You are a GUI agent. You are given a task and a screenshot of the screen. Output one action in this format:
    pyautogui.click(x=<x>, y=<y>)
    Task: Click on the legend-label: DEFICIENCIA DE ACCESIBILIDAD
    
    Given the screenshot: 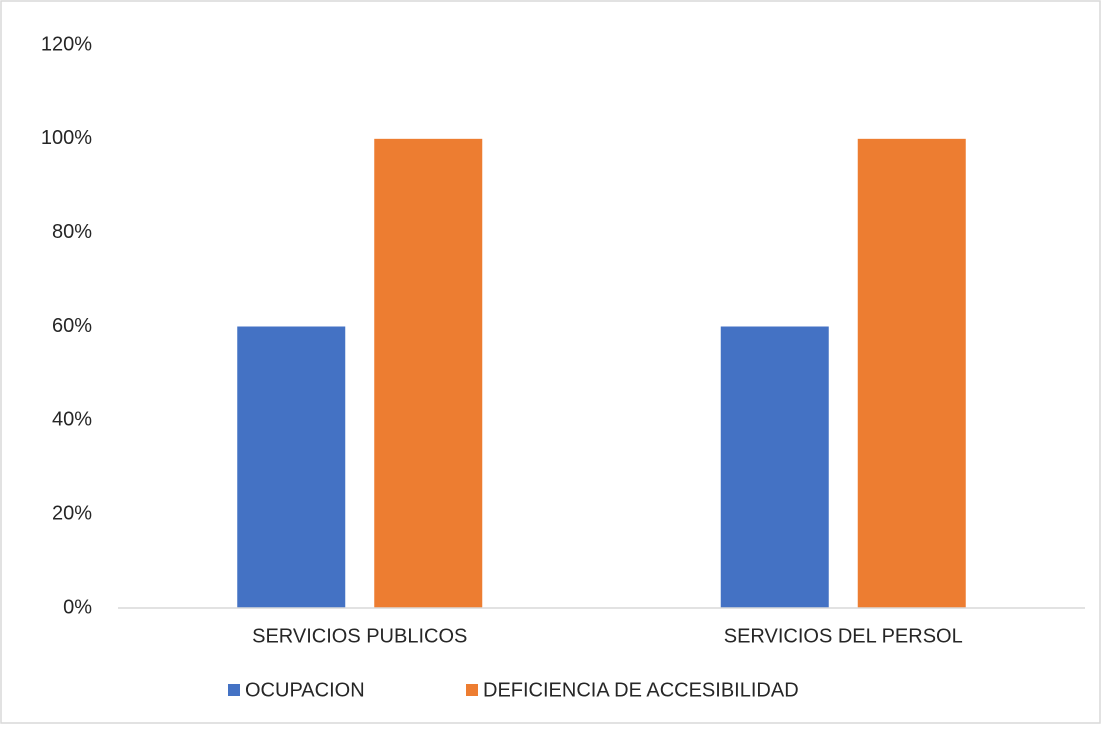 What is the action you would take?
    pyautogui.click(x=641, y=690)
    